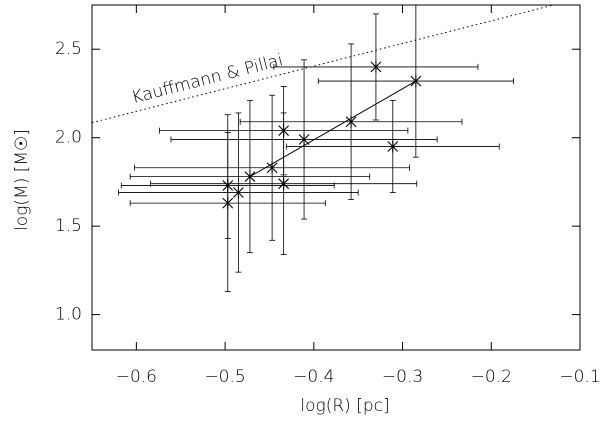 The height and width of the screenshot is (422, 600). What do you see at coordinates (579, 377) in the screenshot?
I see `x-tick-label: −0.1` at bounding box center [579, 377].